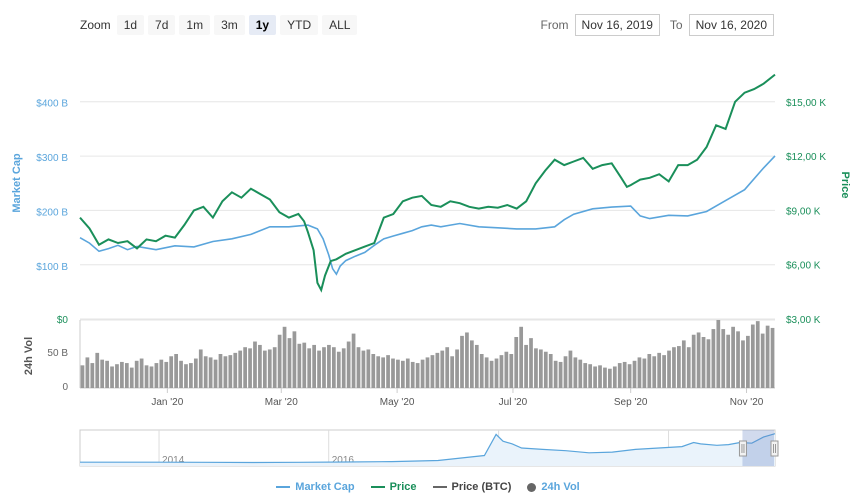 This screenshot has width=856, height=502. I want to click on zoom-button-ytd: YTD, so click(299, 25).